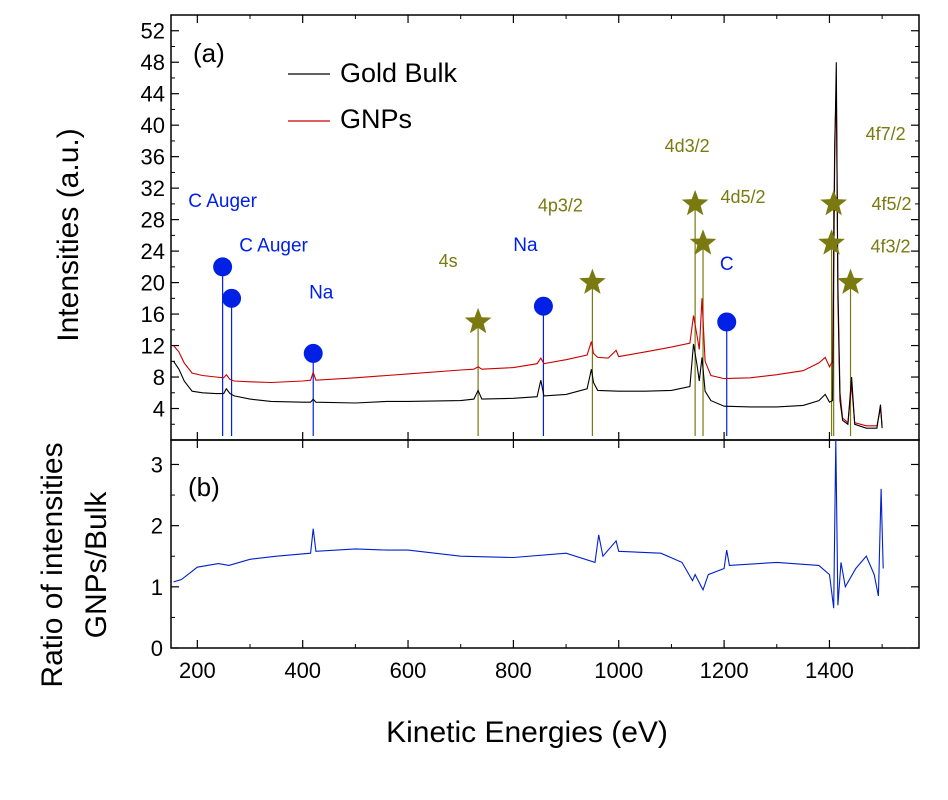  What do you see at coordinates (153, 346) in the screenshot?
I see `top-y-tick-label: 12` at bounding box center [153, 346].